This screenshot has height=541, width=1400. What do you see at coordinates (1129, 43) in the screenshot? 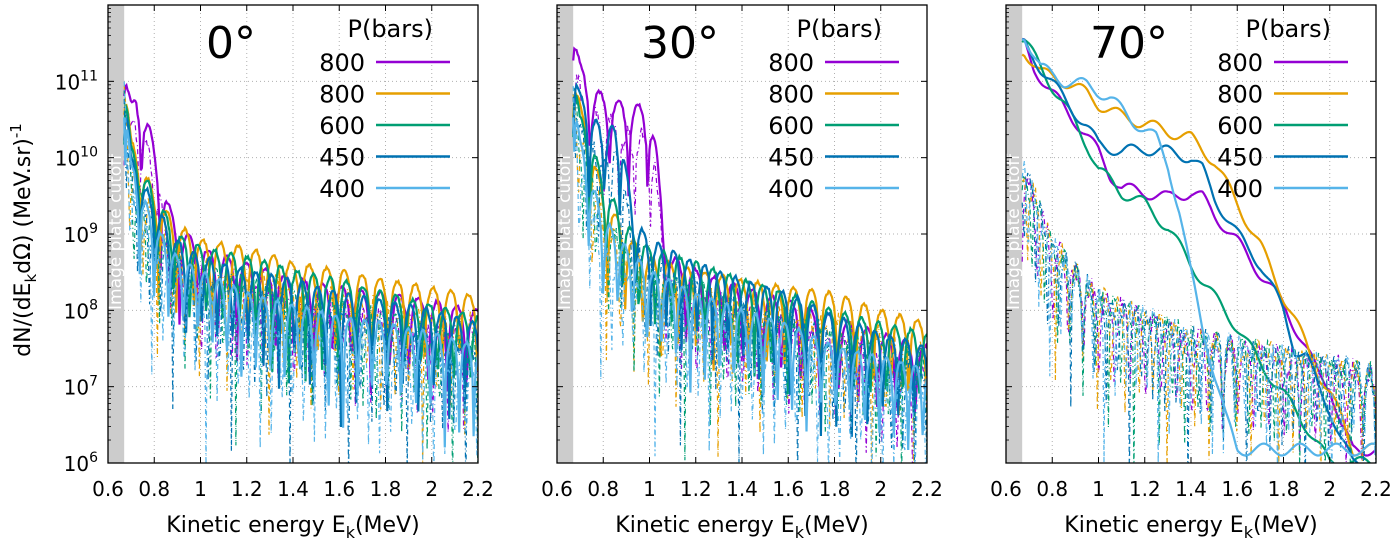
I see `panel-title: 70°` at bounding box center [1129, 43].